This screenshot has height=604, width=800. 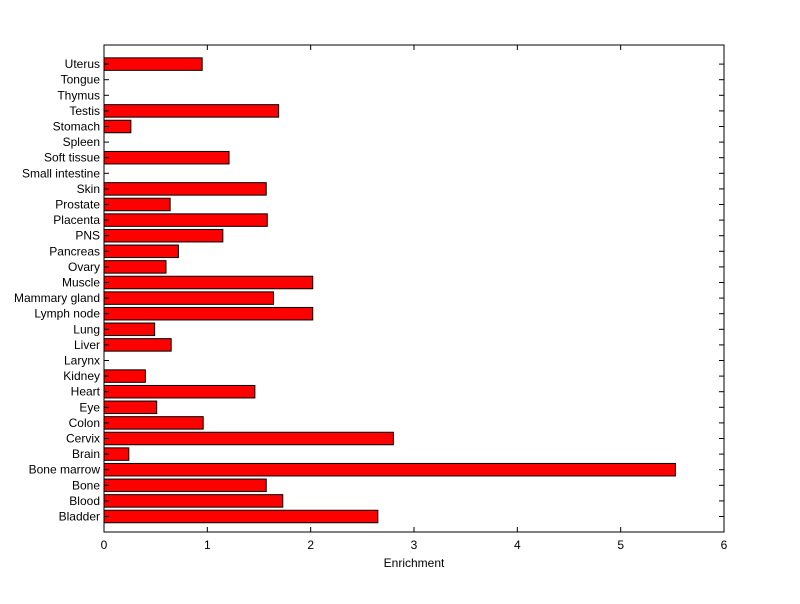 I want to click on y-tick-label: Placenta, so click(x=76, y=220).